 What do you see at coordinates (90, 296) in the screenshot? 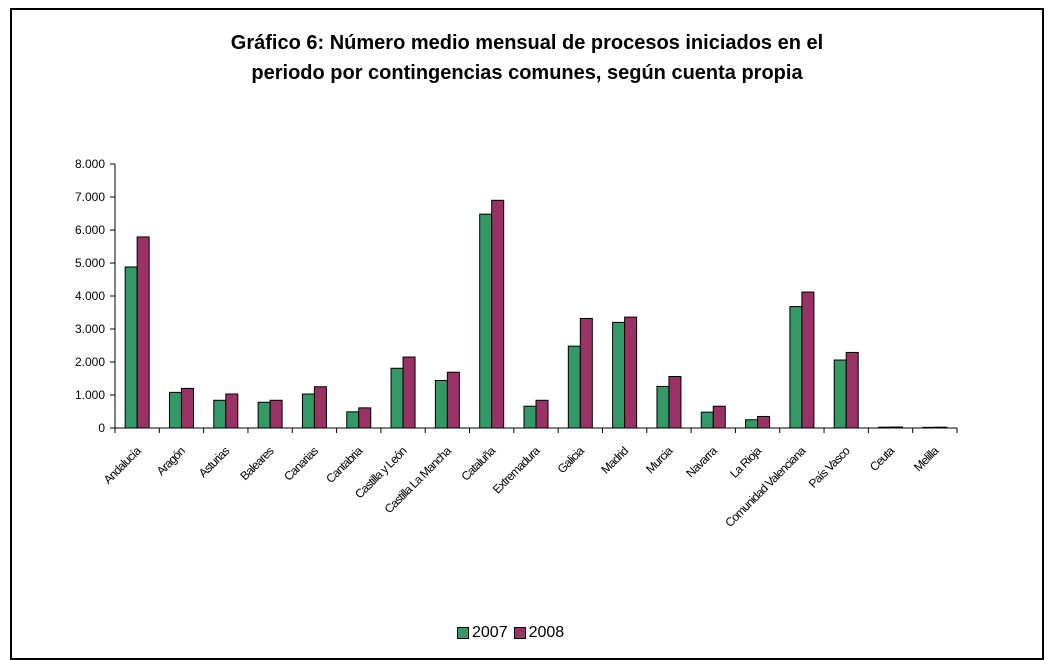
I see `y-tick-label: 4.000` at bounding box center [90, 296].